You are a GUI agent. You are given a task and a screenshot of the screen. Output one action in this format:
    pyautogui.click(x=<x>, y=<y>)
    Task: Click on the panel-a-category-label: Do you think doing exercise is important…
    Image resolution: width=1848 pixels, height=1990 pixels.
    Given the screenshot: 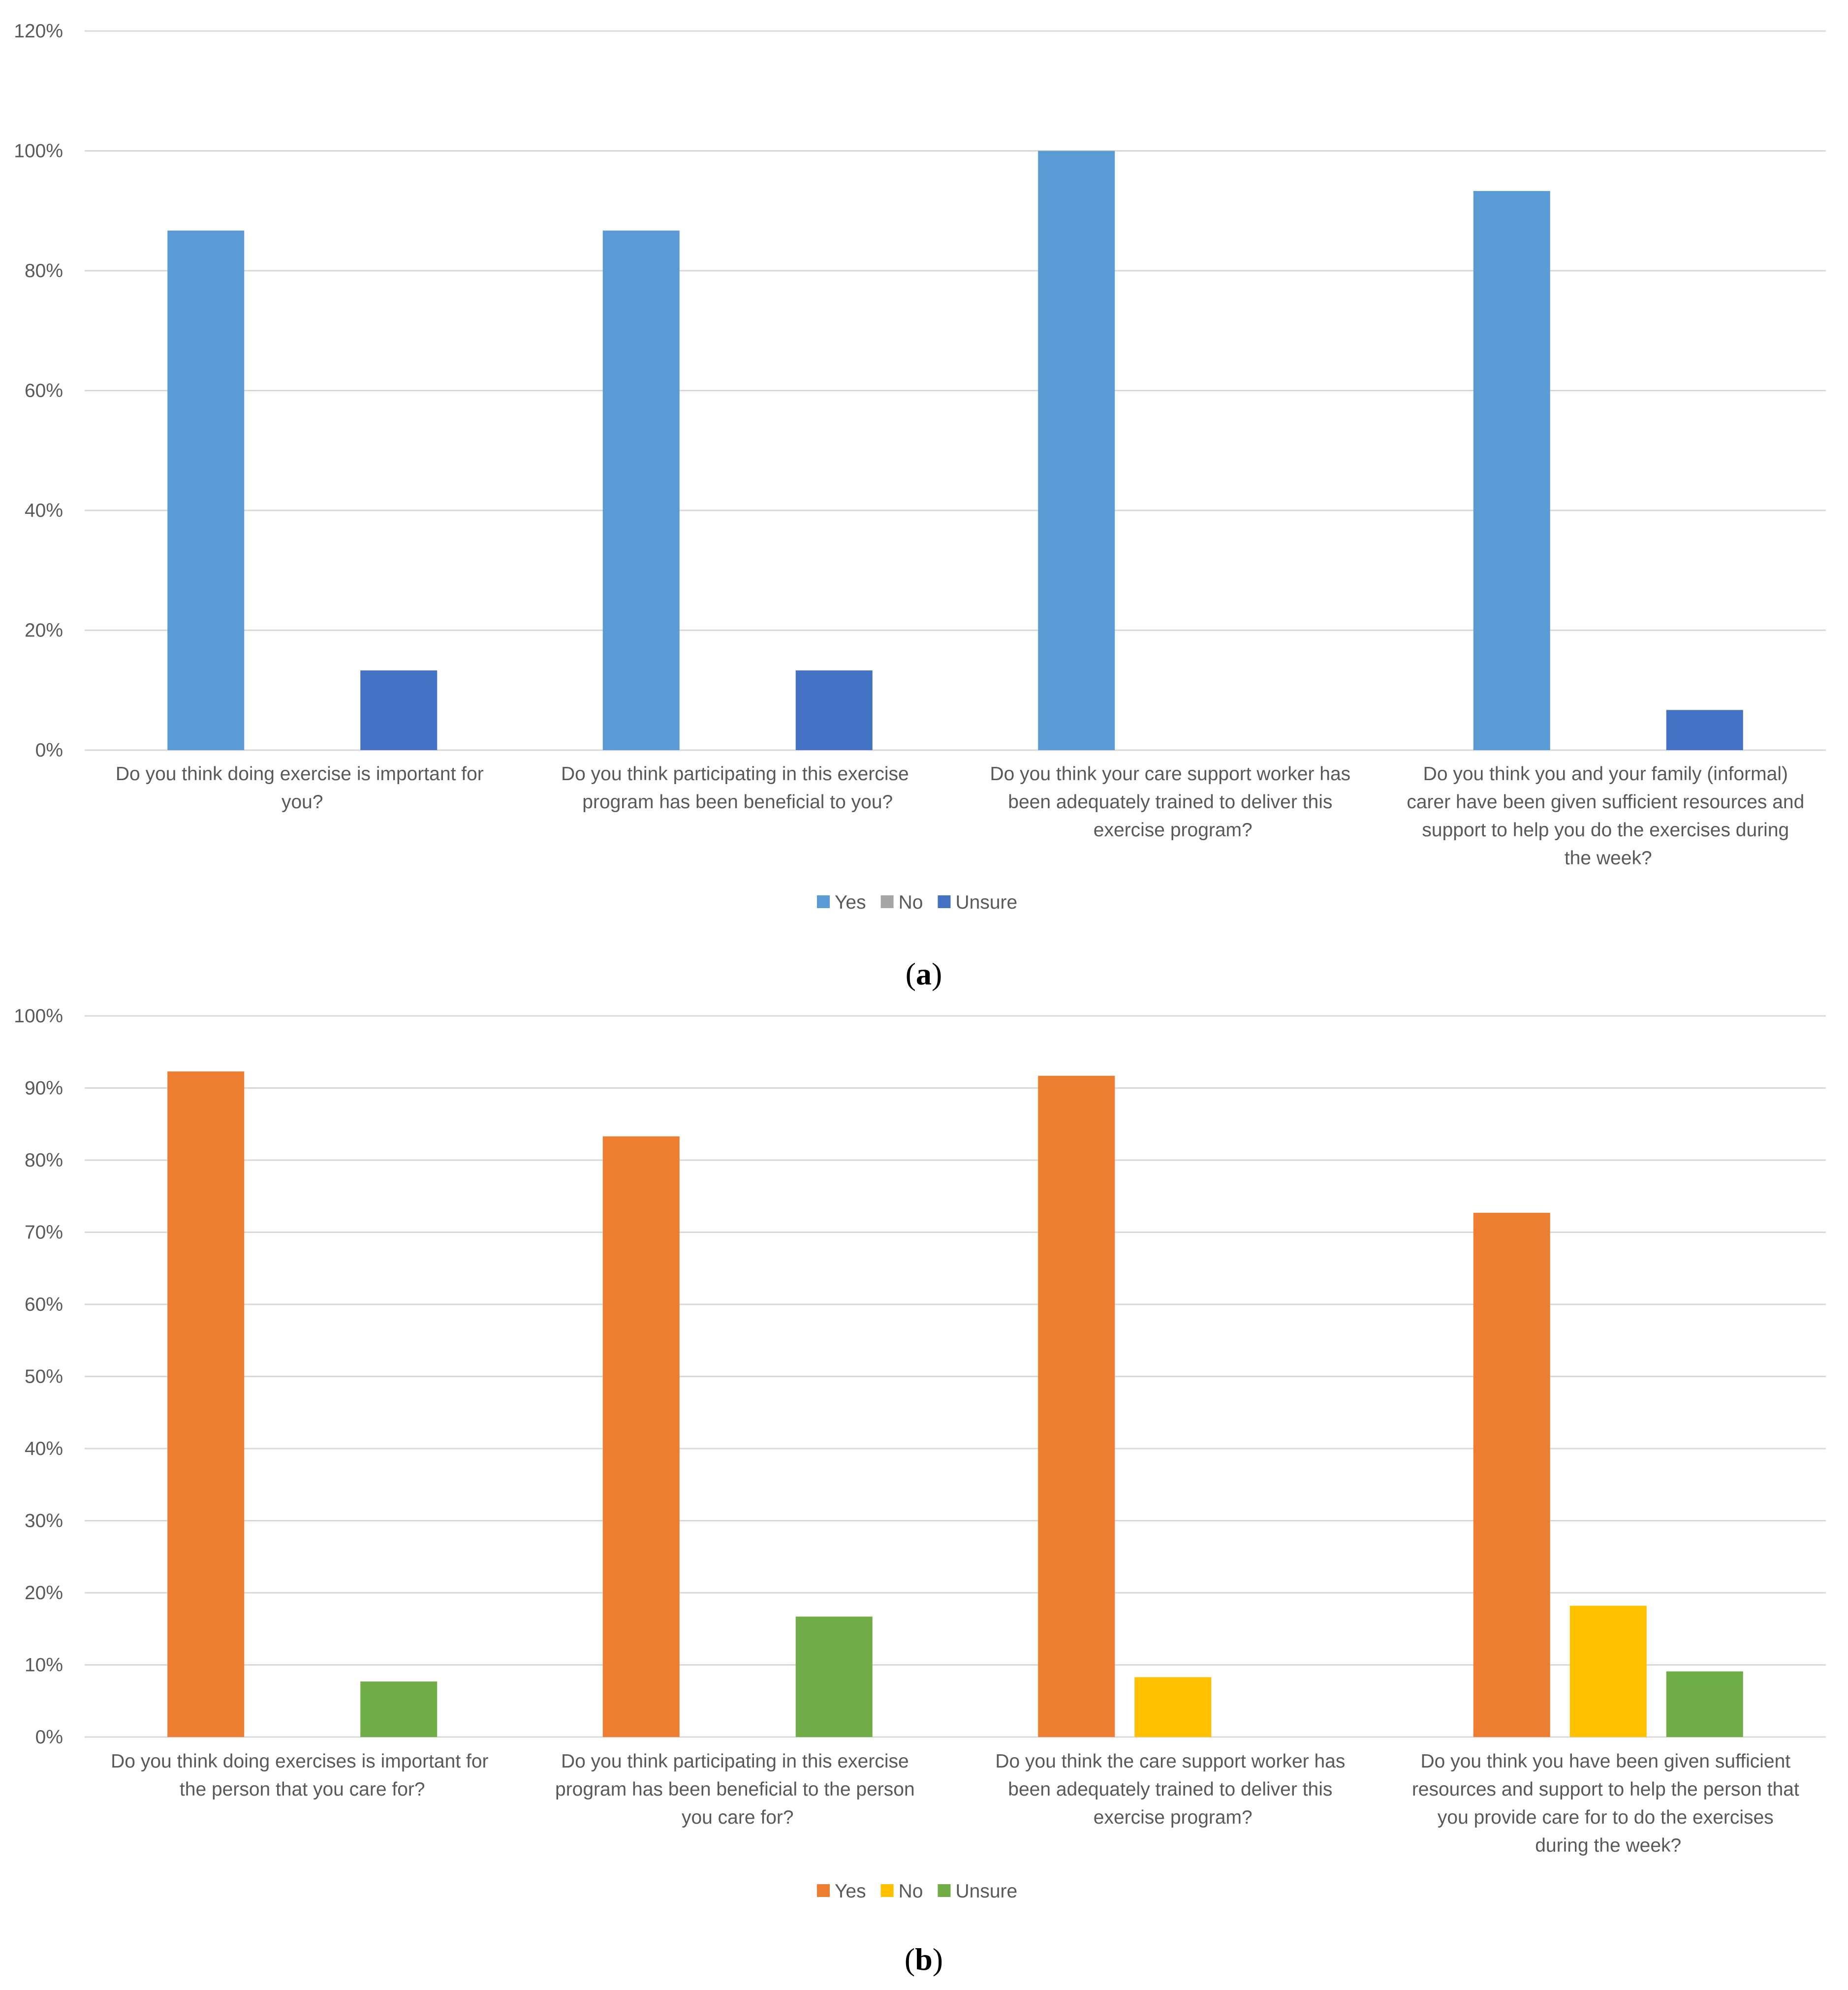 What is the action you would take?
    pyautogui.click(x=303, y=788)
    